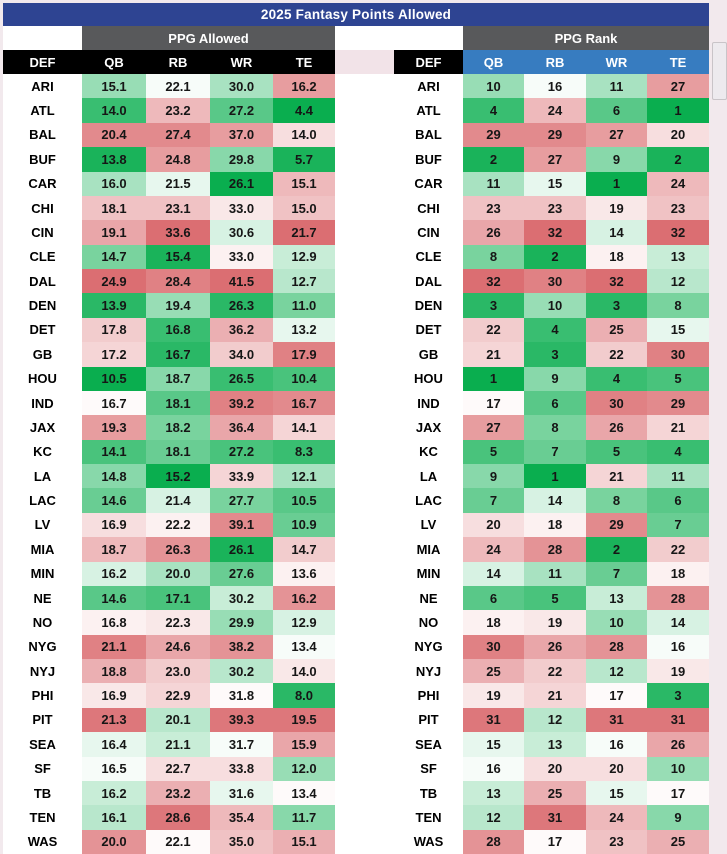  I want to click on team-cell: LA, so click(428, 476).